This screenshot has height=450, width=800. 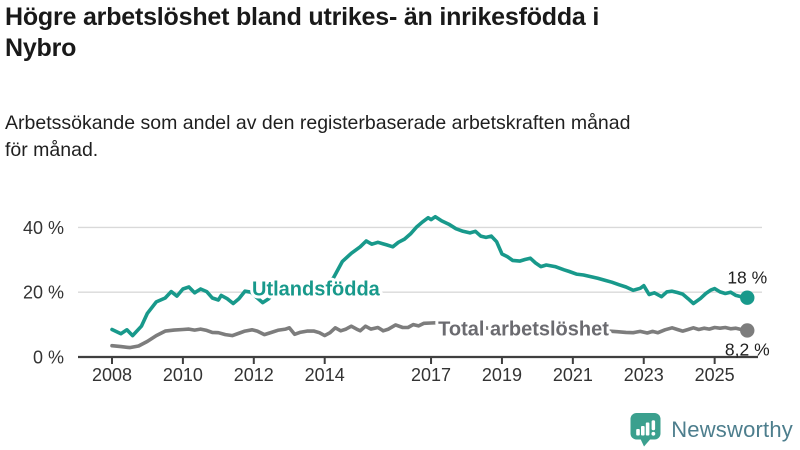 I want to click on x-axis-tick-label: 2023, so click(x=644, y=375).